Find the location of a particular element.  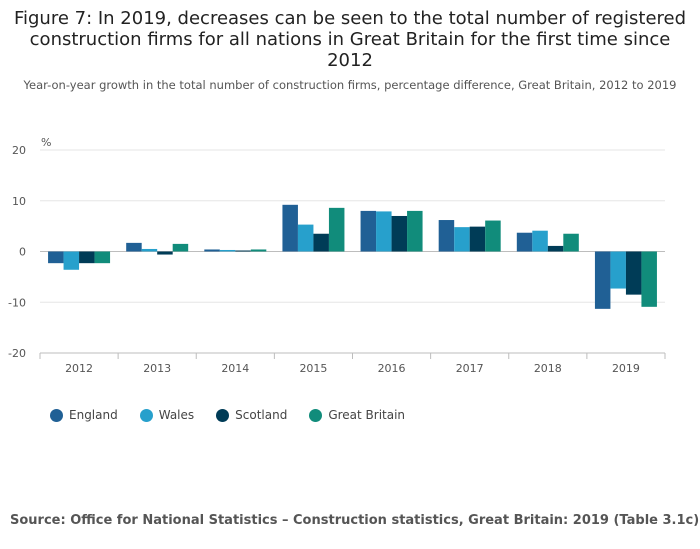

legend-label: Scotland is located at coordinates (261, 415).